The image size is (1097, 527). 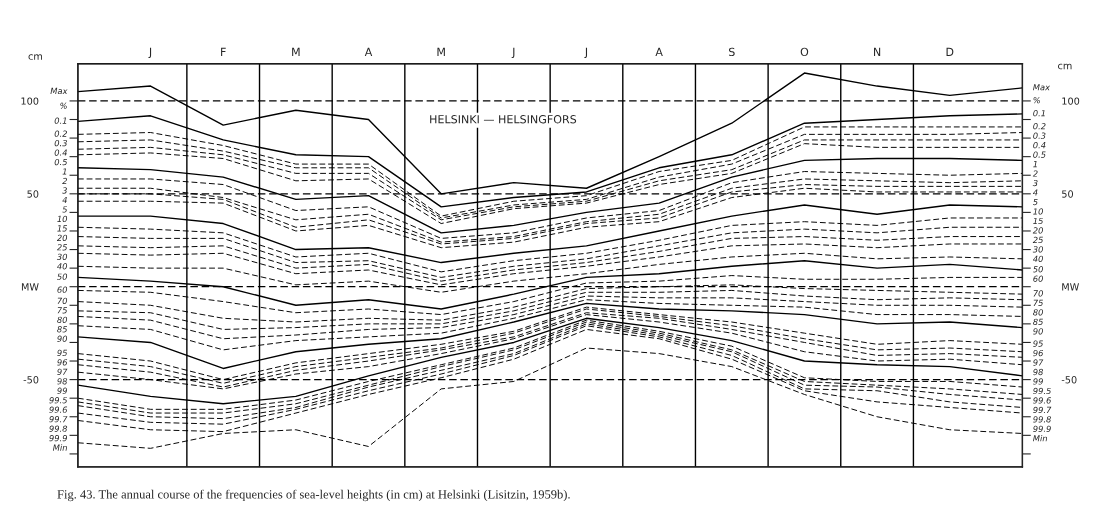 I want to click on y-tick-label: 50, so click(x=33, y=194).